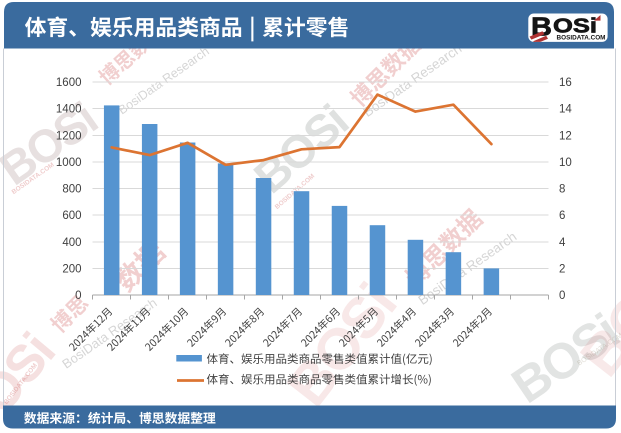 This screenshot has height=433, width=621. Describe the element at coordinates (71, 216) in the screenshot. I see `svg-text: 600` at that location.